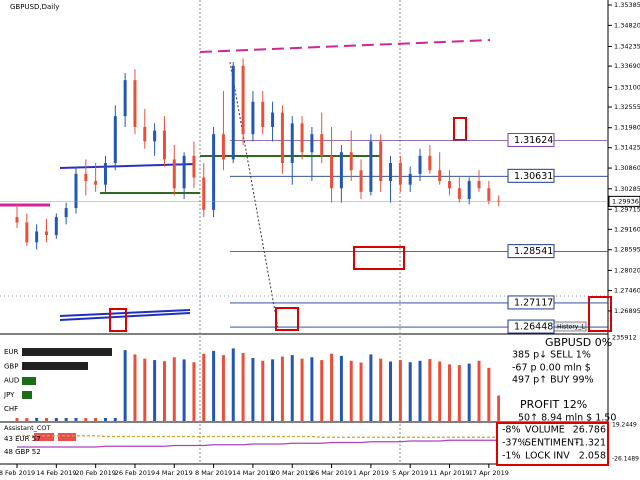 This screenshot has width=640, height=480. I want to click on y-tick-label: 1.30860, so click(627, 168).